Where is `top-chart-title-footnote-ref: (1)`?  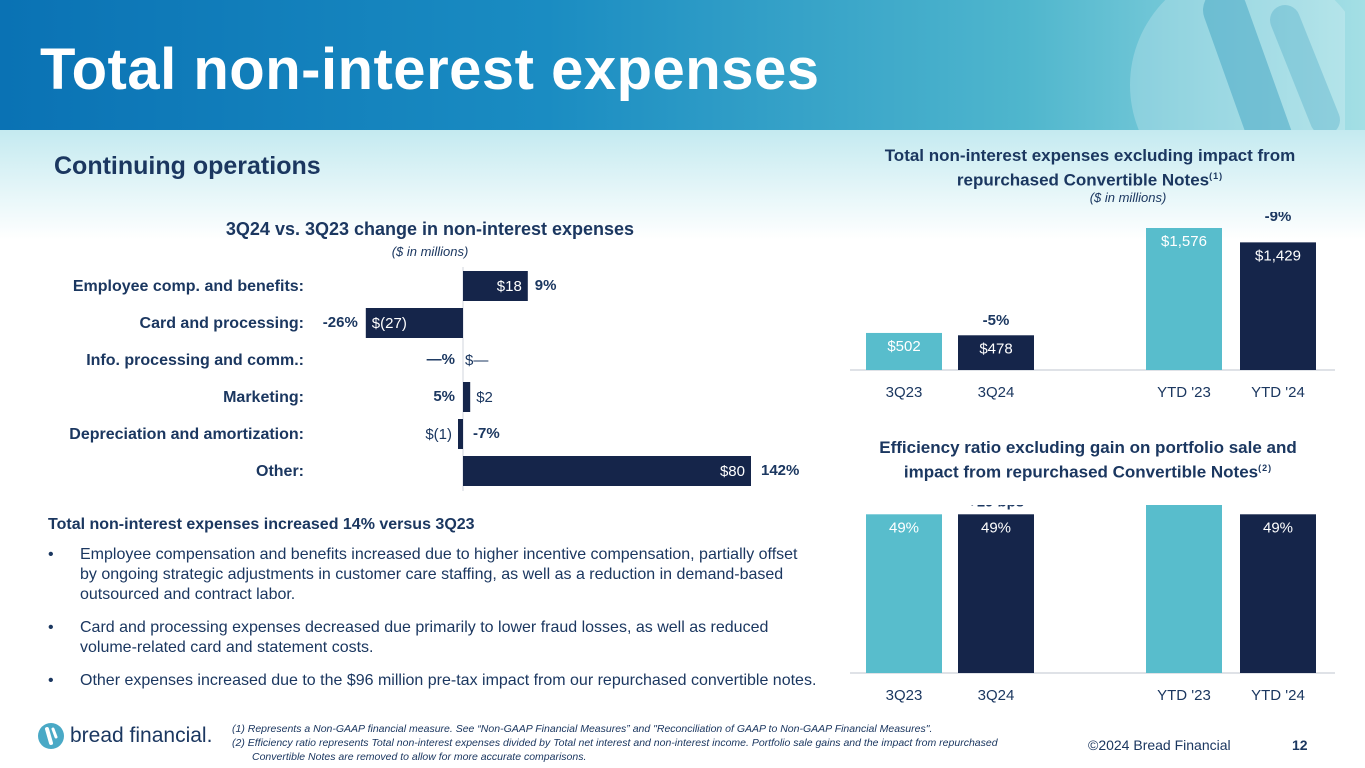
top-chart-title-footnote-ref: (1) is located at coordinates (1216, 176).